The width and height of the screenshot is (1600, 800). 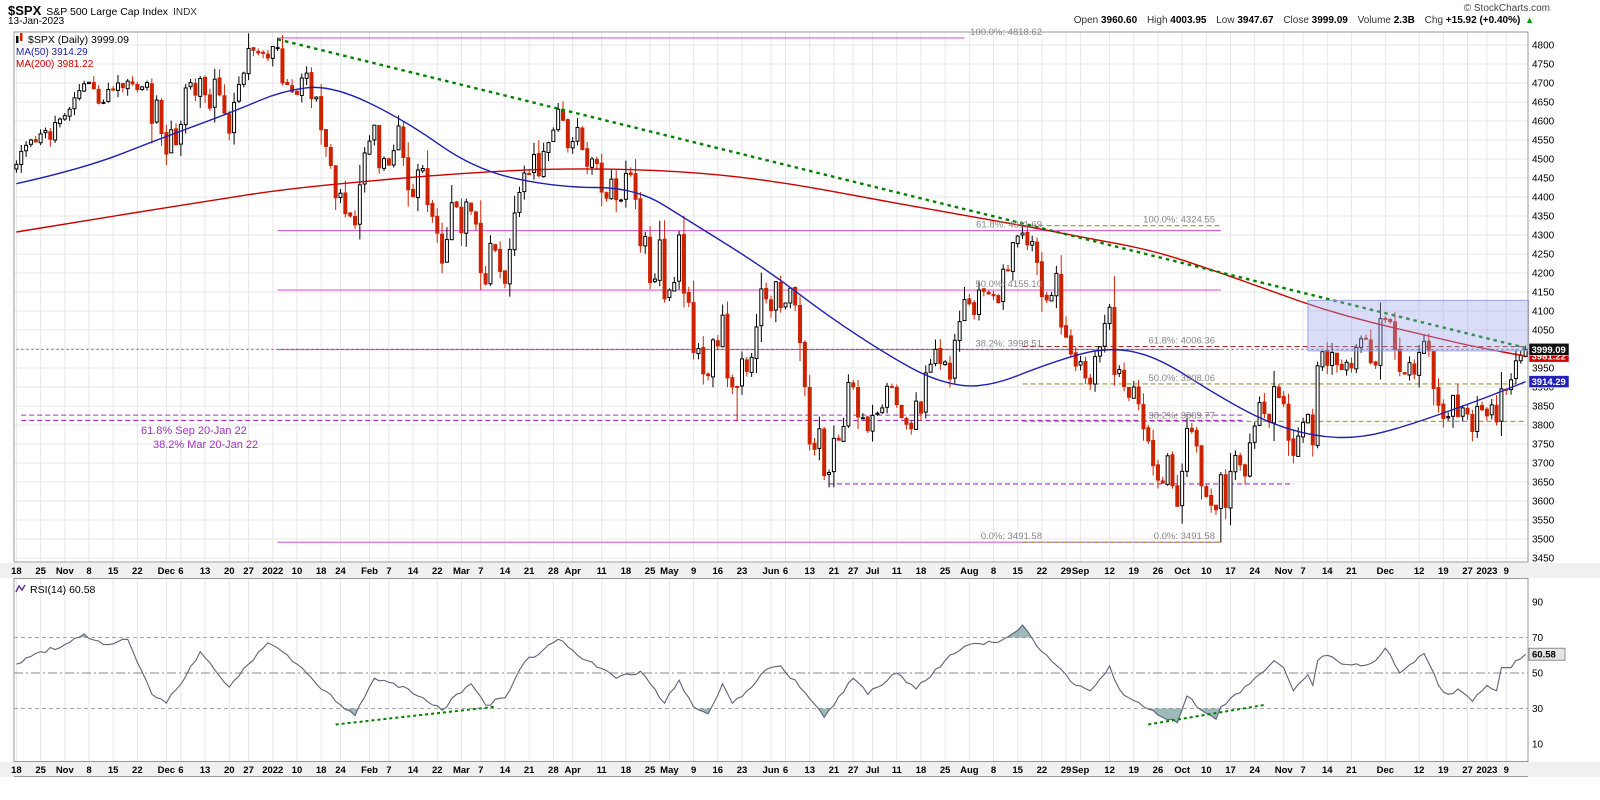 I want to click on svg-text: RSI(14) 60.58, so click(x=63, y=590).